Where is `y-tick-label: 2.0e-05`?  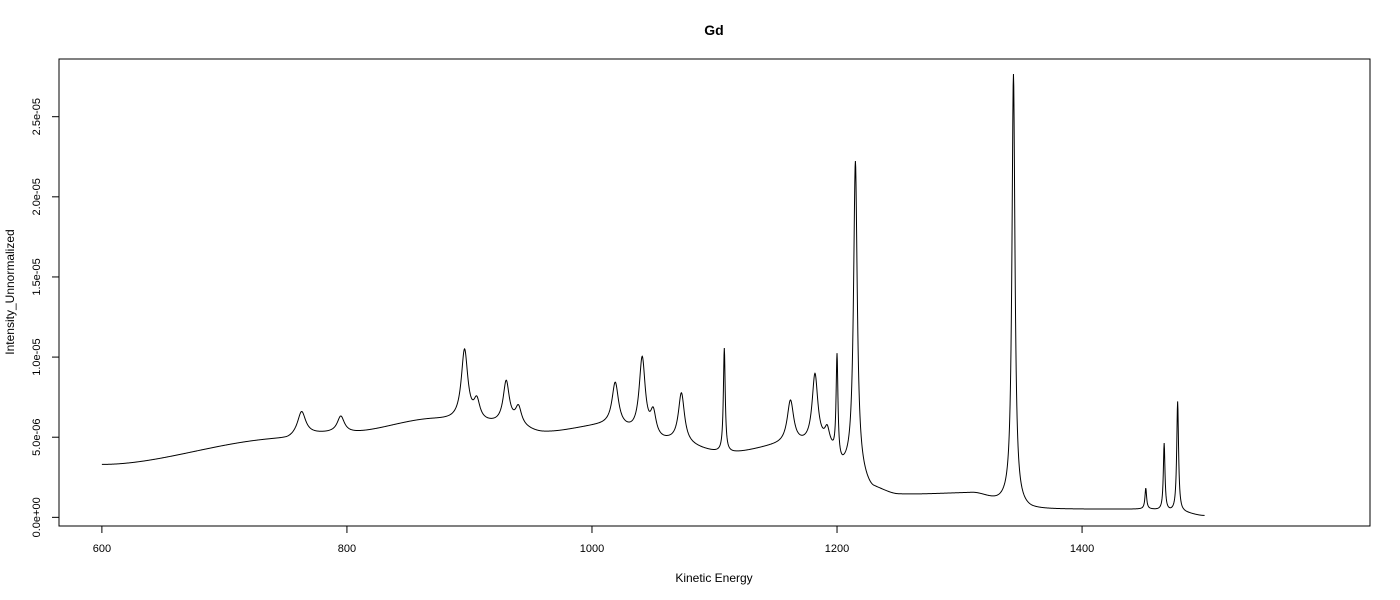
y-tick-label: 2.0e-05 is located at coordinates (37, 196).